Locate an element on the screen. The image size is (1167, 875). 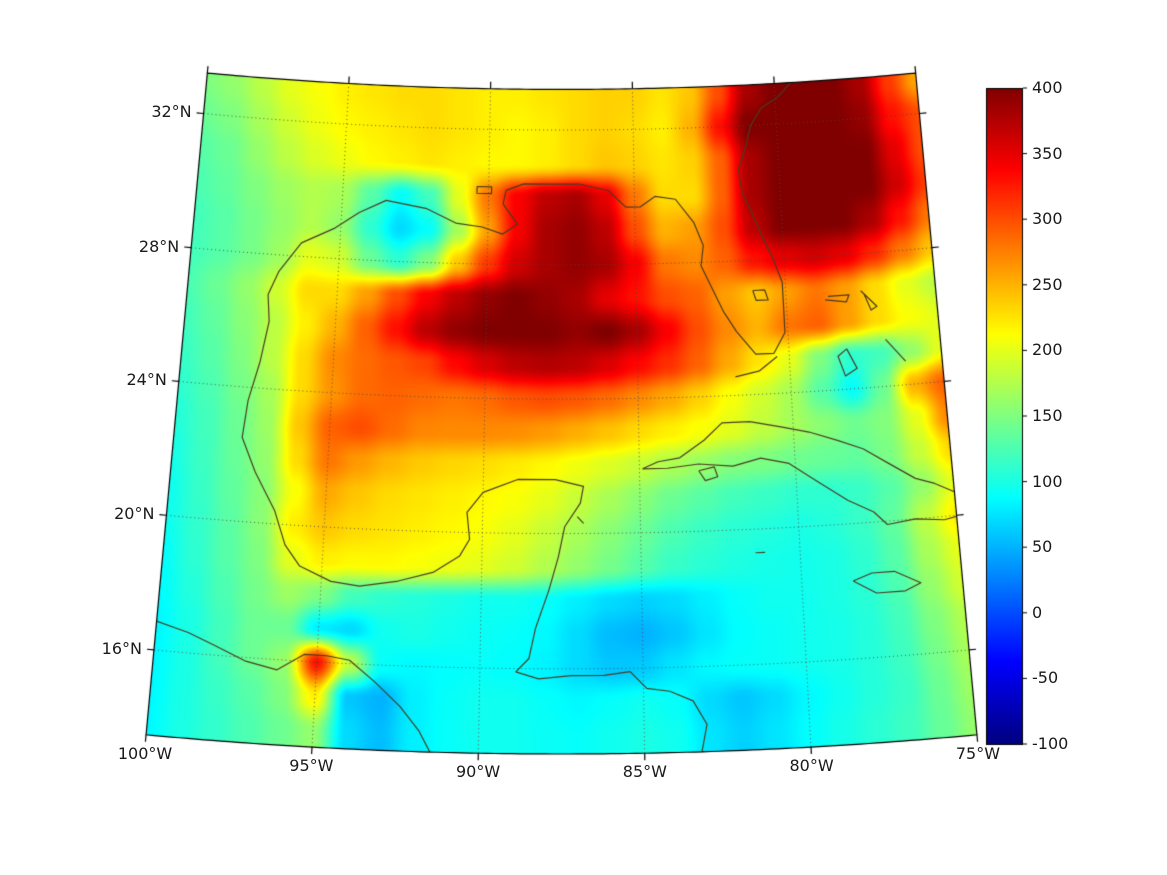
colorbar-tick-label: -100 is located at coordinates (1050, 743).